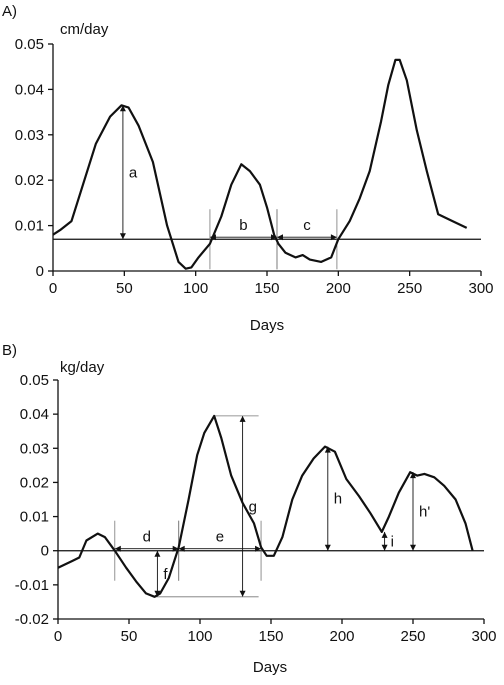  Describe the element at coordinates (9, 350) in the screenshot. I see `panel-b-label: B)` at that location.